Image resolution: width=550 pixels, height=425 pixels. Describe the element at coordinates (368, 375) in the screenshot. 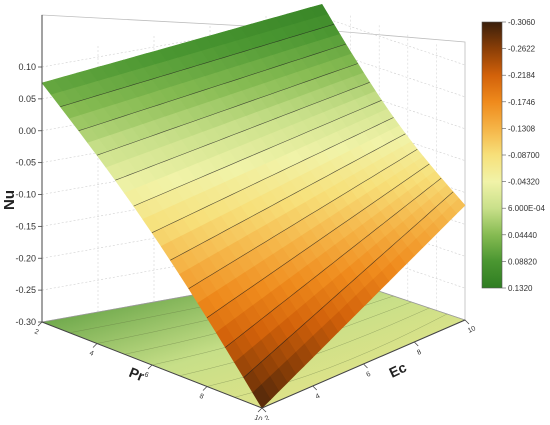

I see `ec-tick-label: 6` at that location.